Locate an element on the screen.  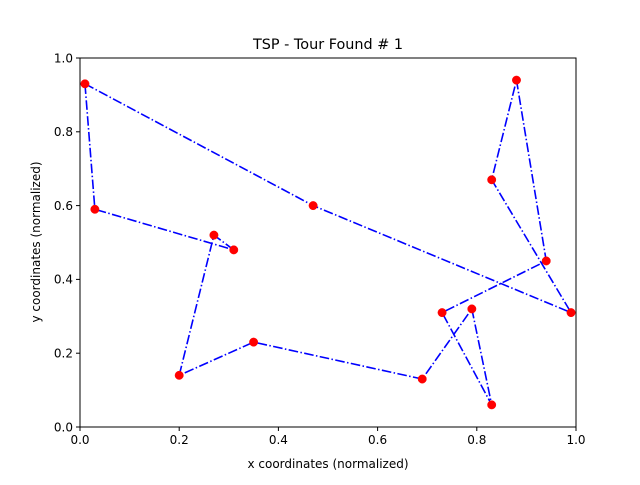
y-tick-label: 1.0 is located at coordinates (63, 58).